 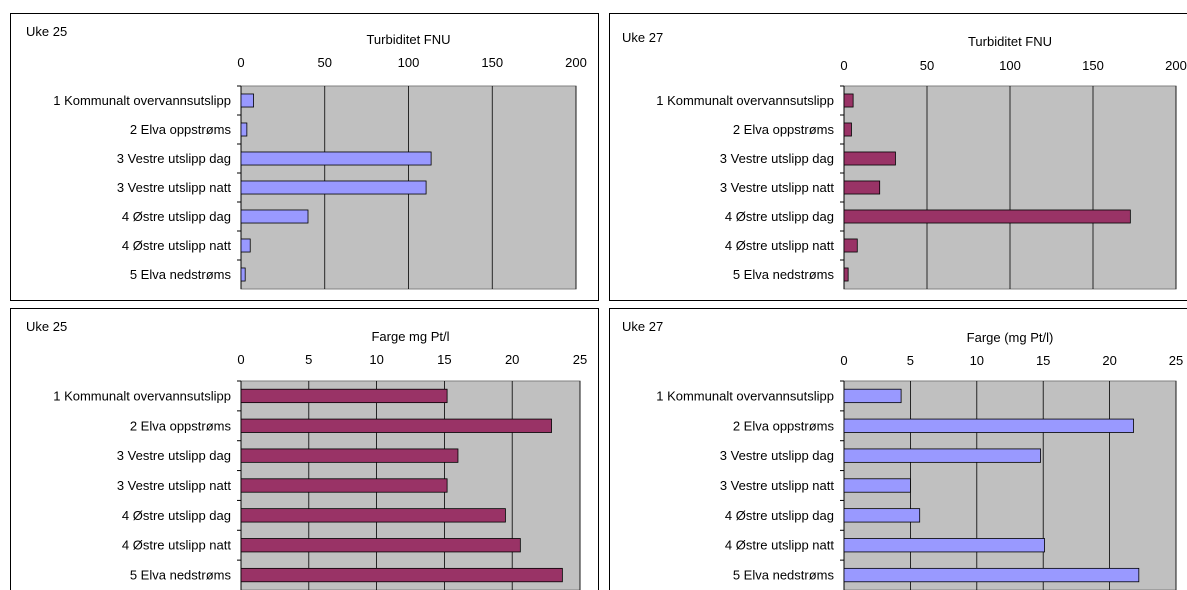 I want to click on chart-title: Farge (mg Pt/l), so click(x=1010, y=337).